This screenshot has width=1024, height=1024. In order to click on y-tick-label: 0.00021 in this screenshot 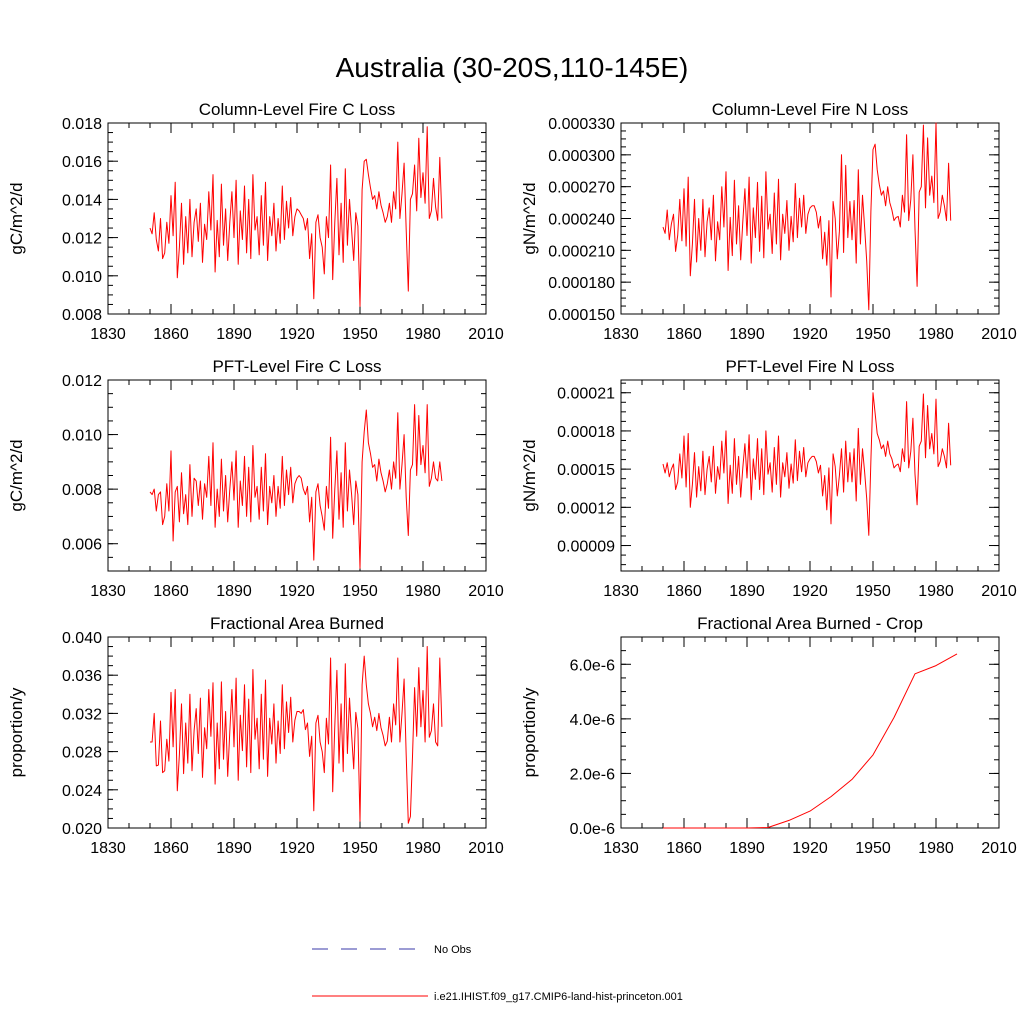, I will do `click(586, 394)`.